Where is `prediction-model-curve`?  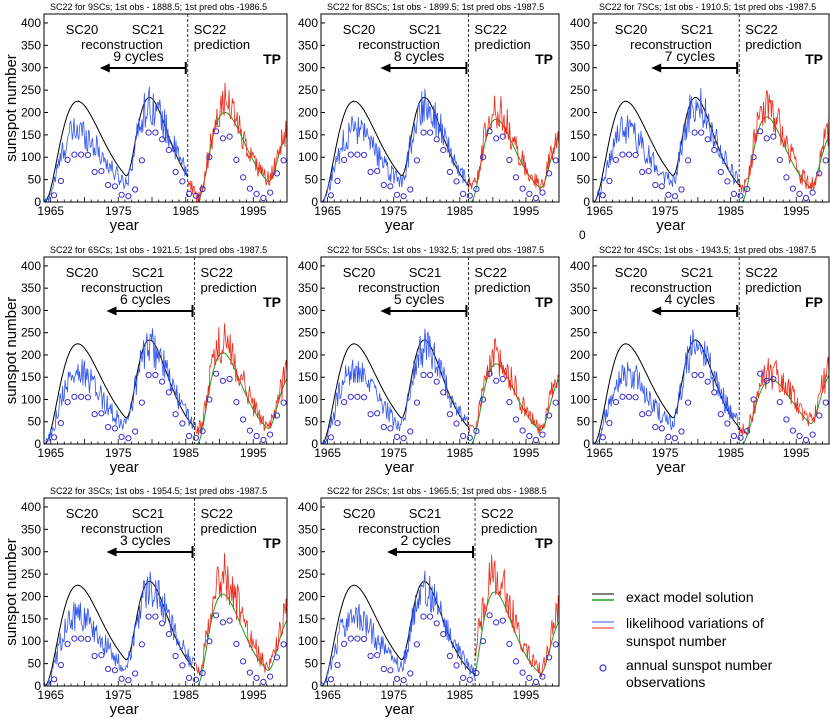 prediction-model-curve is located at coordinates (240, 639).